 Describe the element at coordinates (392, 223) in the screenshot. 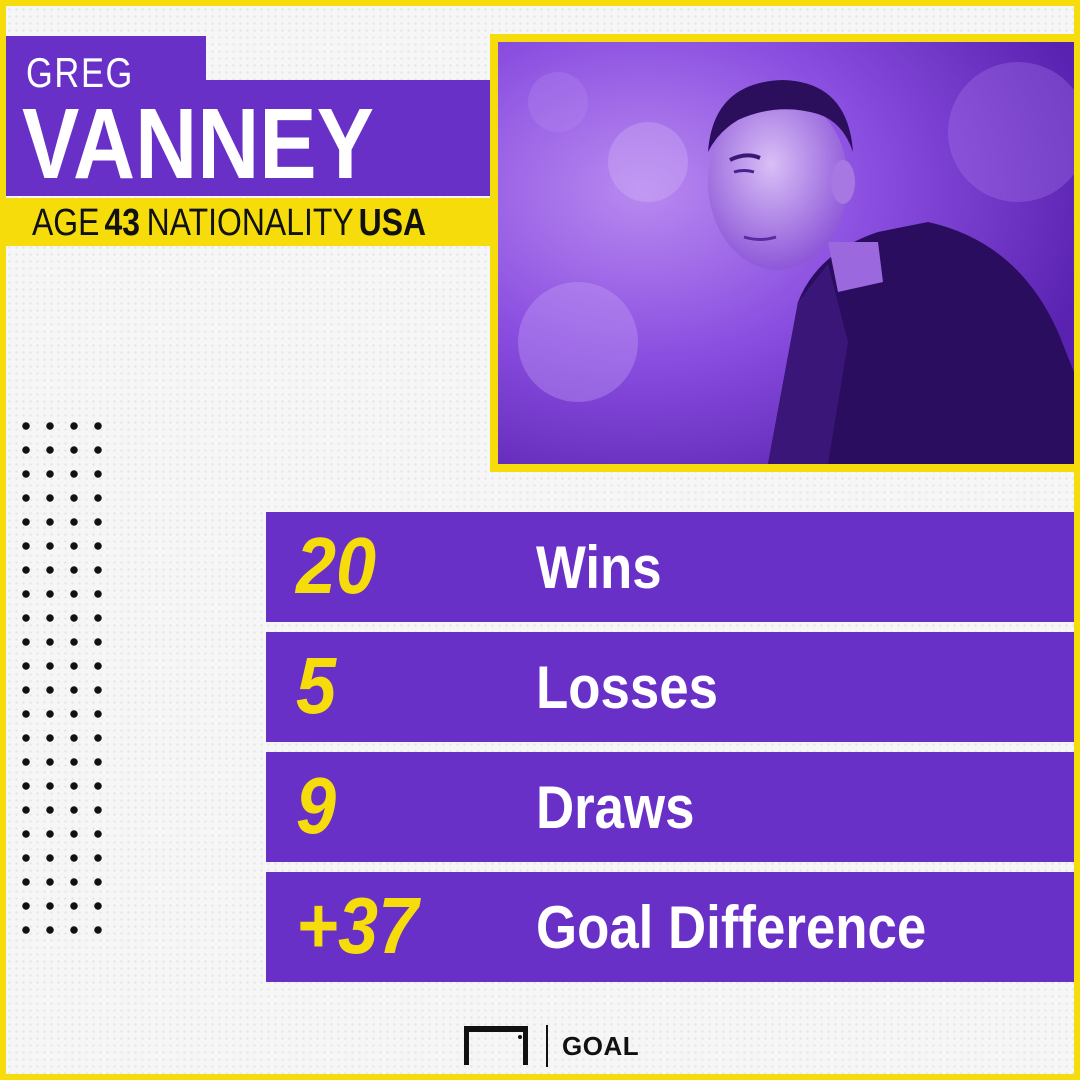

I see `nationality-value: USA` at that location.